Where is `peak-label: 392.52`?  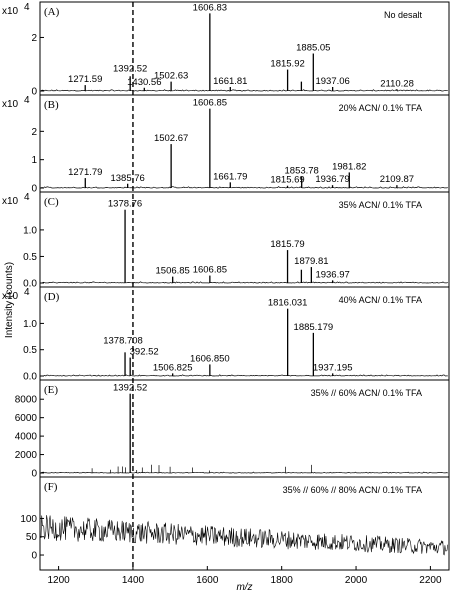
peak-label: 392.52 is located at coordinates (144, 352).